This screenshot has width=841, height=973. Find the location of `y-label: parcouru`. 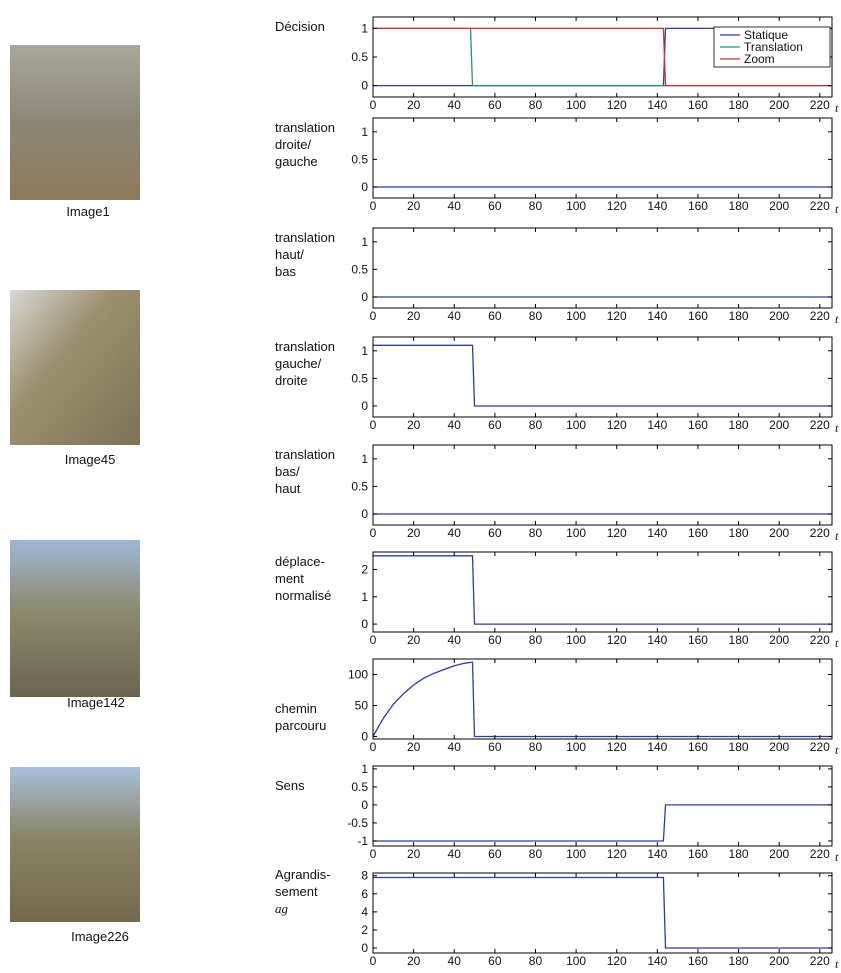

y-label: parcouru is located at coordinates (300, 725).